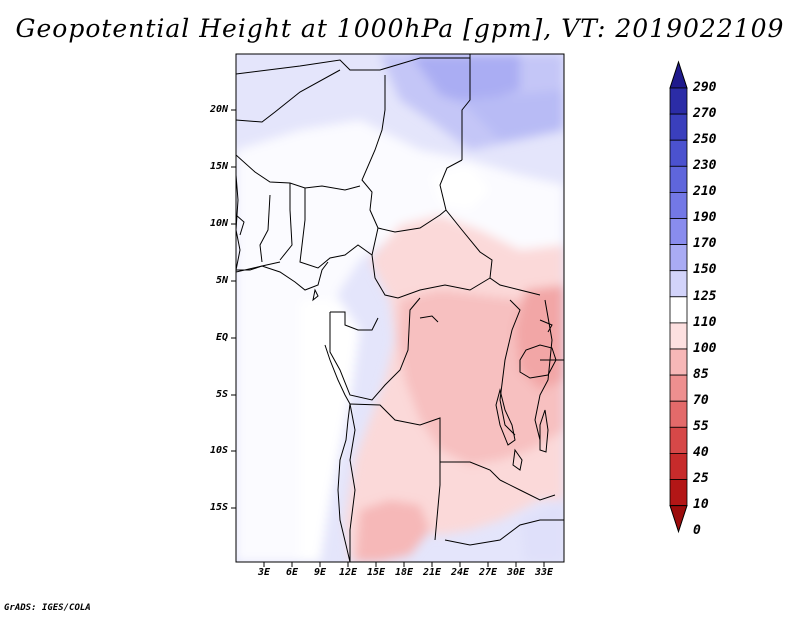 The width and height of the screenshot is (800, 618). I want to click on lon-label-21e: 21E, so click(432, 572).